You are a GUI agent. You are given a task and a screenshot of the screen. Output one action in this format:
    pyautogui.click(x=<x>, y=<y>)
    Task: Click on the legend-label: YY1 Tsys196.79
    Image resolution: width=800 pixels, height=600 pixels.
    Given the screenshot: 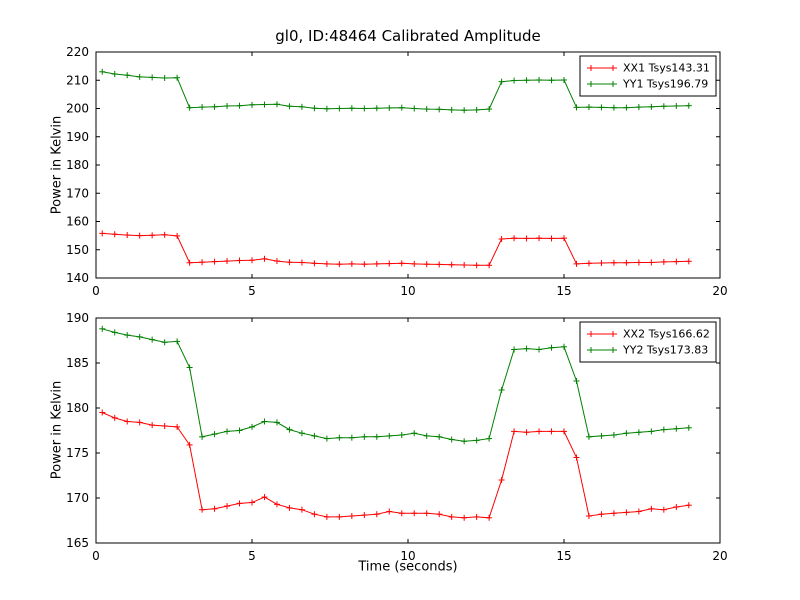 What is the action you would take?
    pyautogui.click(x=665, y=84)
    